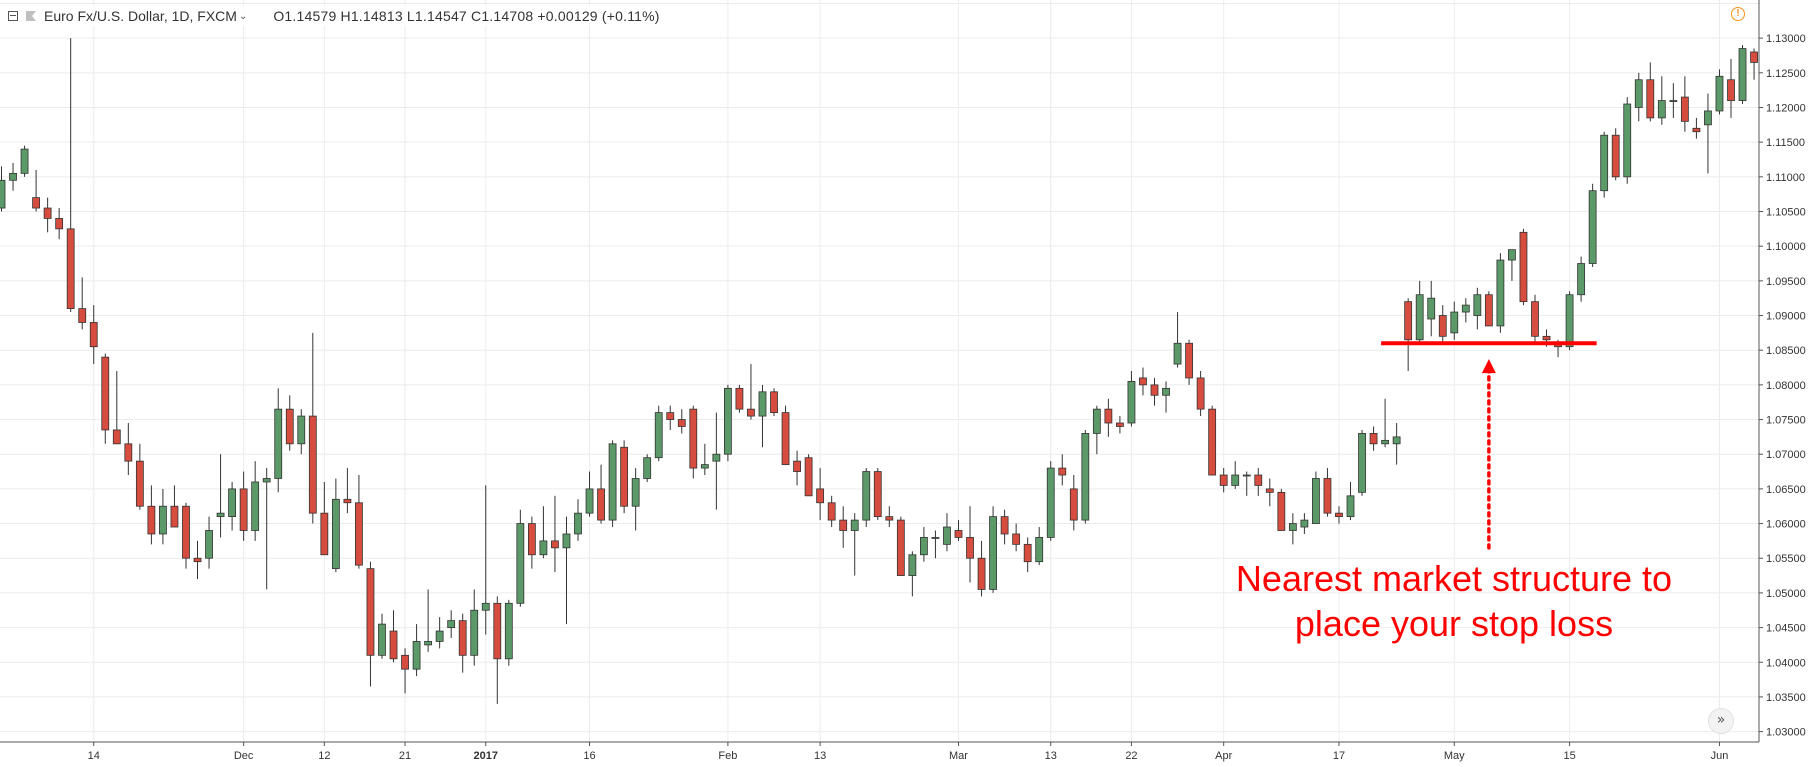  I want to click on annotation-text-line-2: place your stop loss, so click(1454, 623).